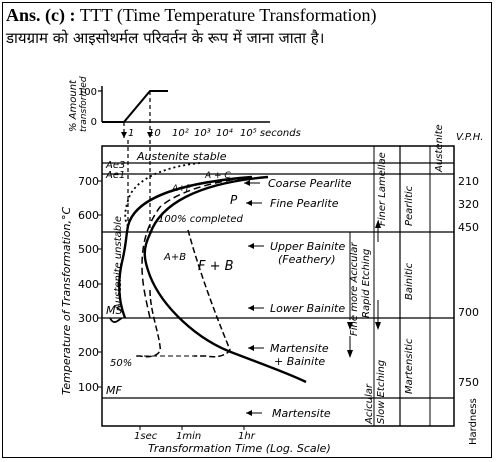 This screenshot has width=496, height=462. What do you see at coordinates (181, 156) in the screenshot?
I see `austenite-stable-label: Austenite stable` at bounding box center [181, 156].